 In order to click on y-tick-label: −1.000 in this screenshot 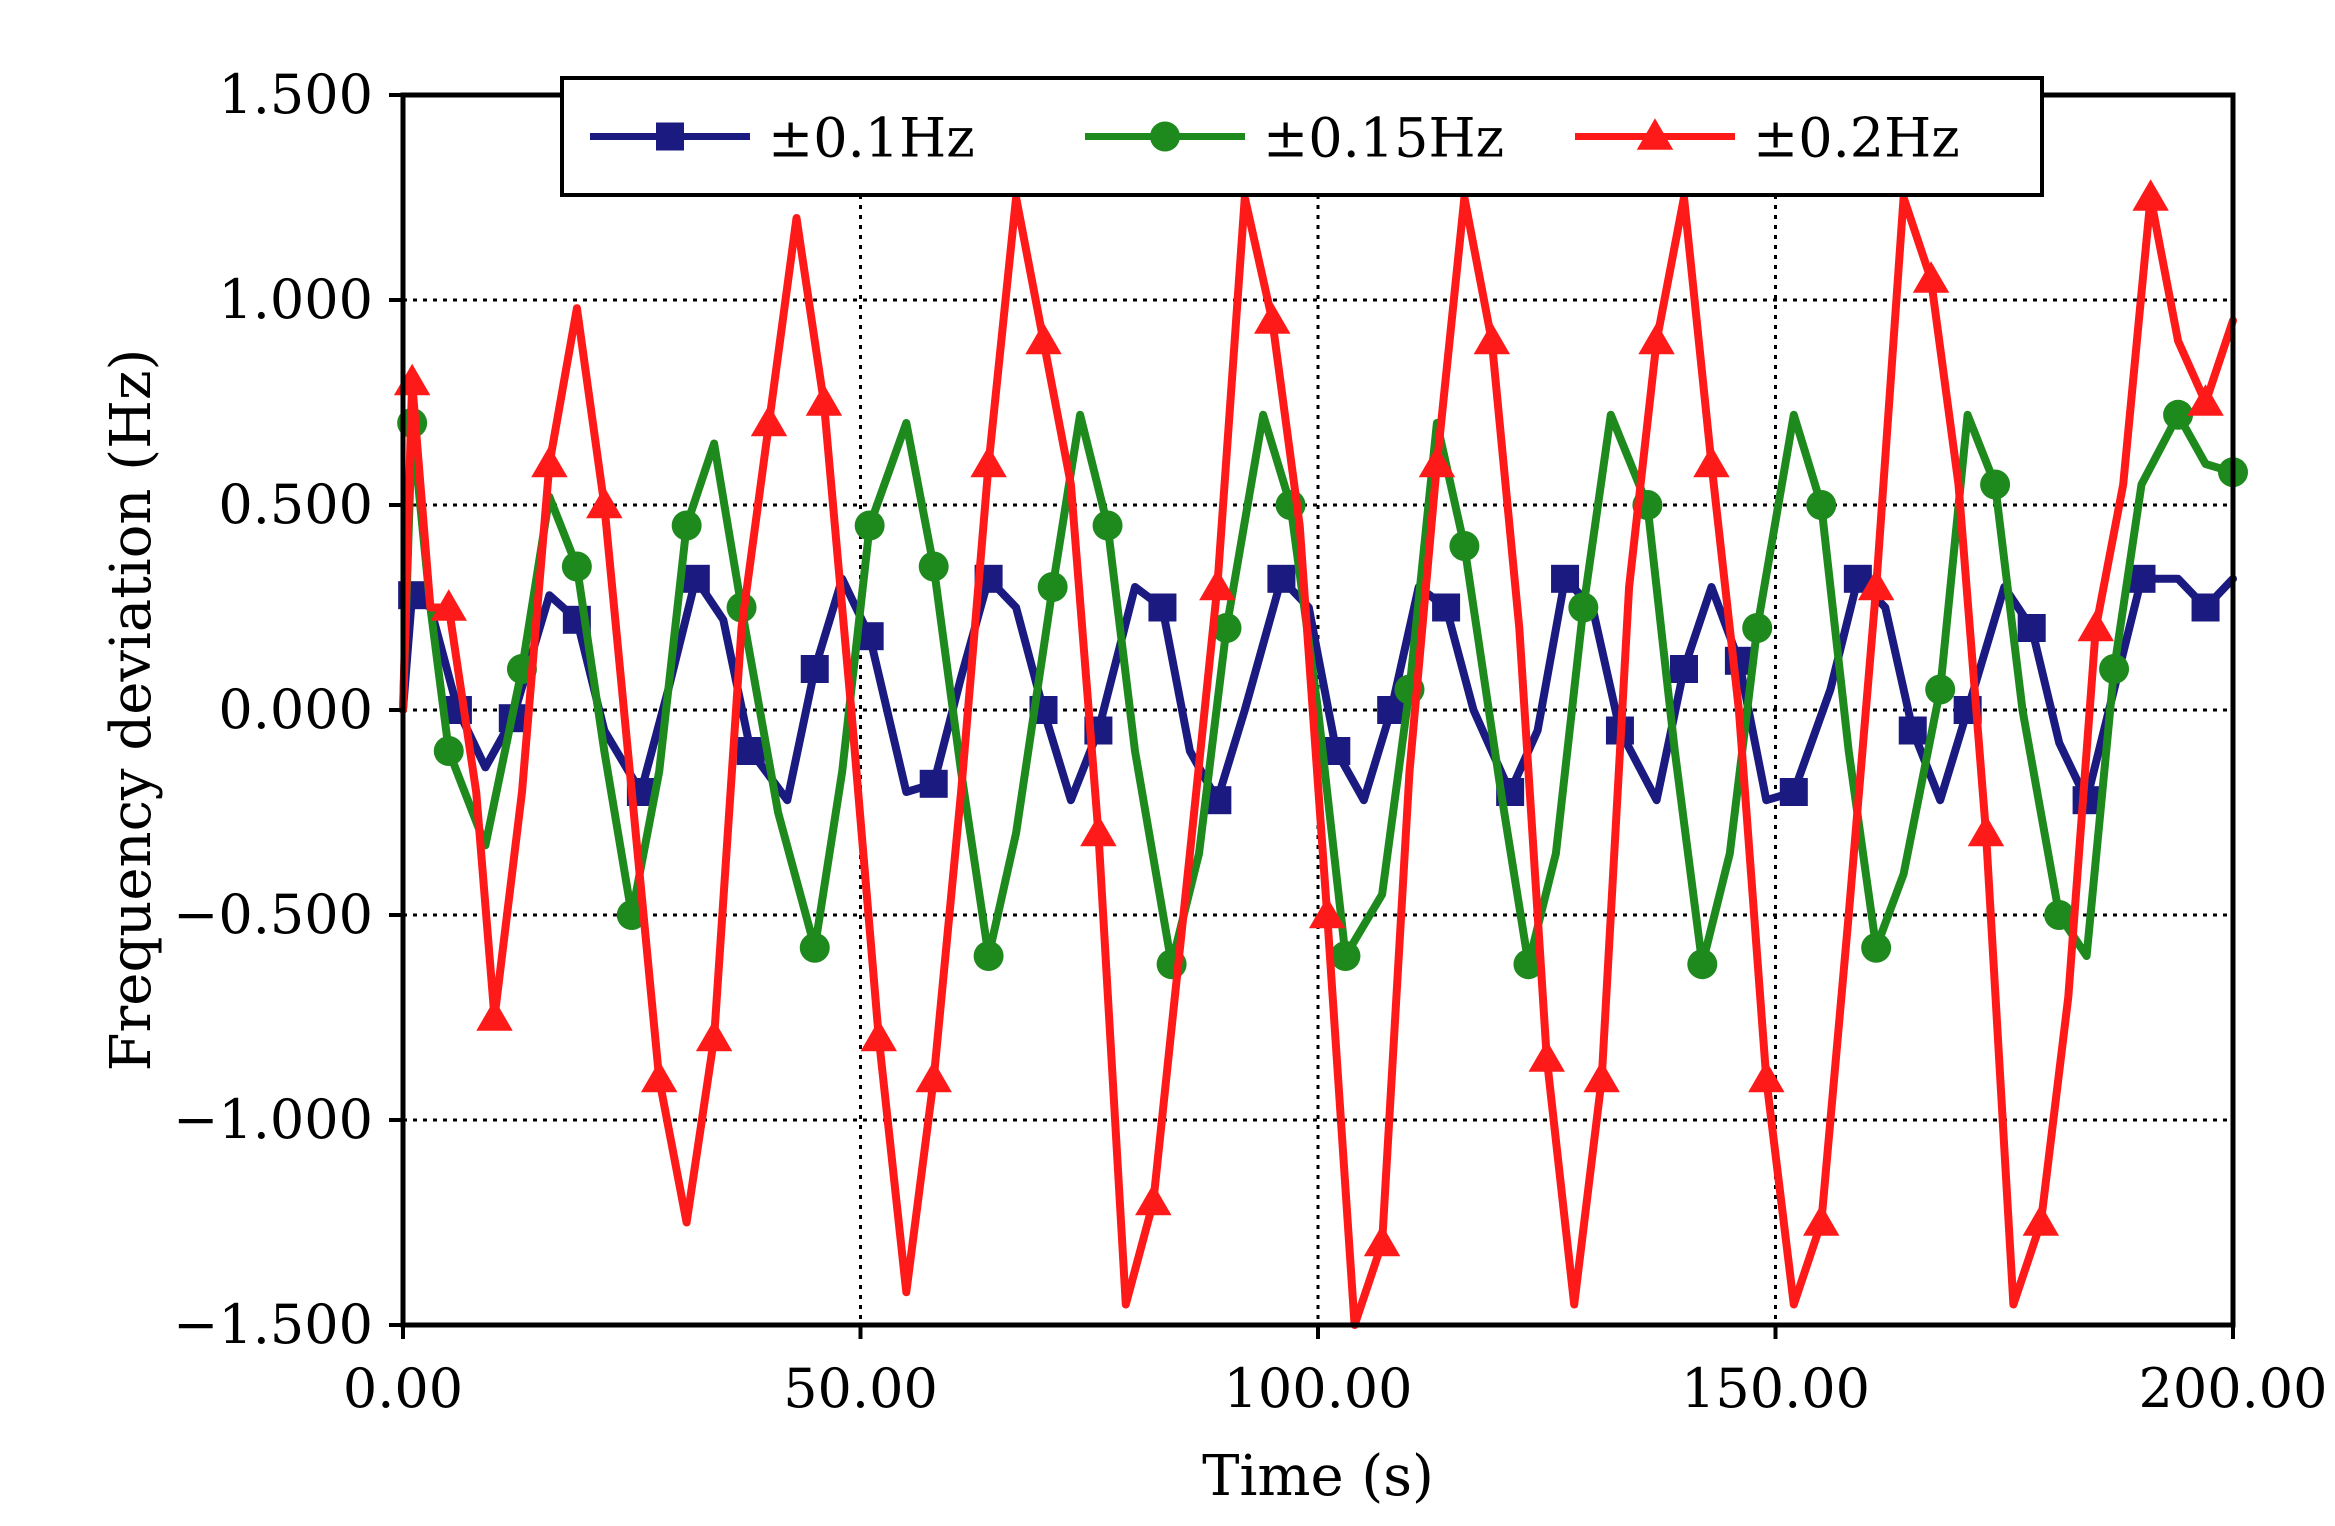, I will do `click(273, 1119)`.